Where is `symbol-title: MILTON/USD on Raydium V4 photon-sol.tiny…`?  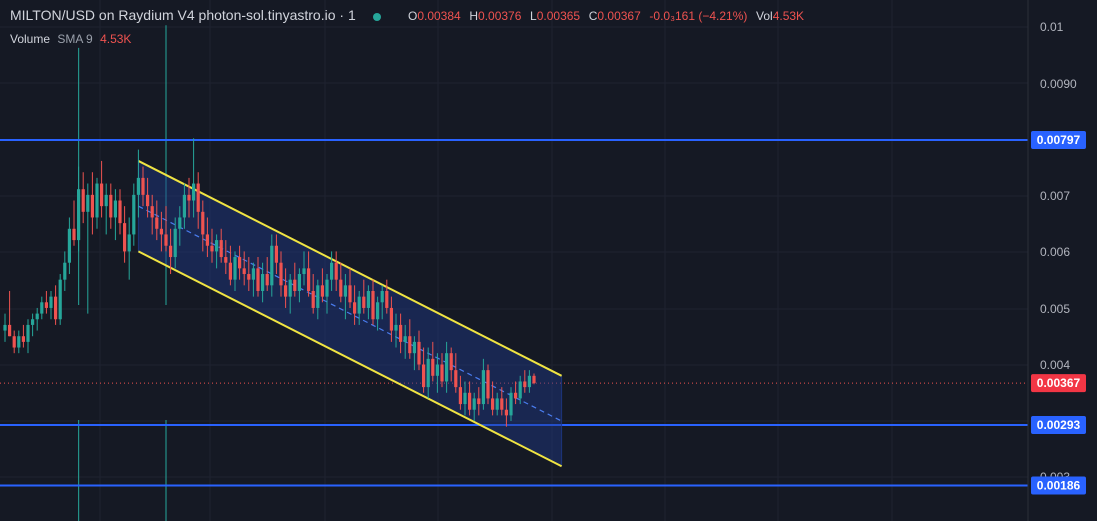
symbol-title: MILTON/USD on Raydium V4 photon-sol.tiny… is located at coordinates (183, 15).